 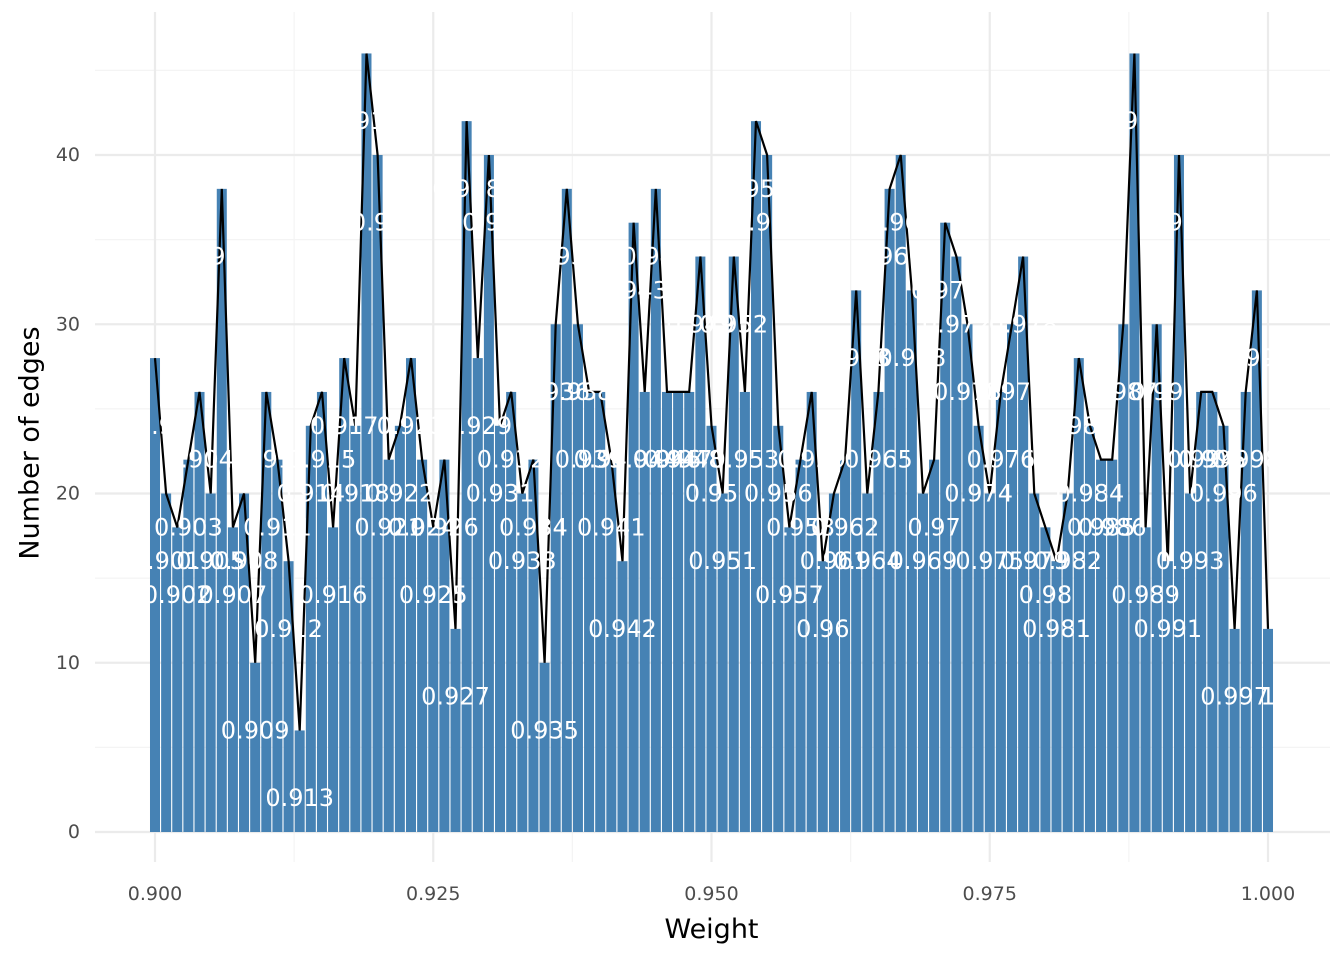 I want to click on bar-value-label: 0.924, so click(x=422, y=527).